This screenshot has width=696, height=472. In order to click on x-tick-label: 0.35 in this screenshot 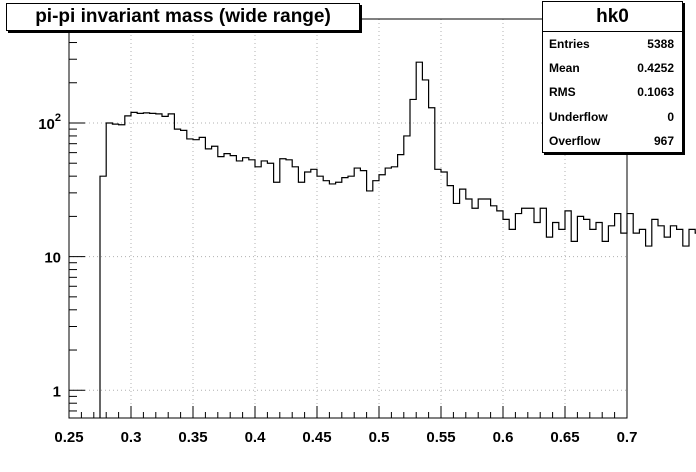, I will do `click(192, 437)`.